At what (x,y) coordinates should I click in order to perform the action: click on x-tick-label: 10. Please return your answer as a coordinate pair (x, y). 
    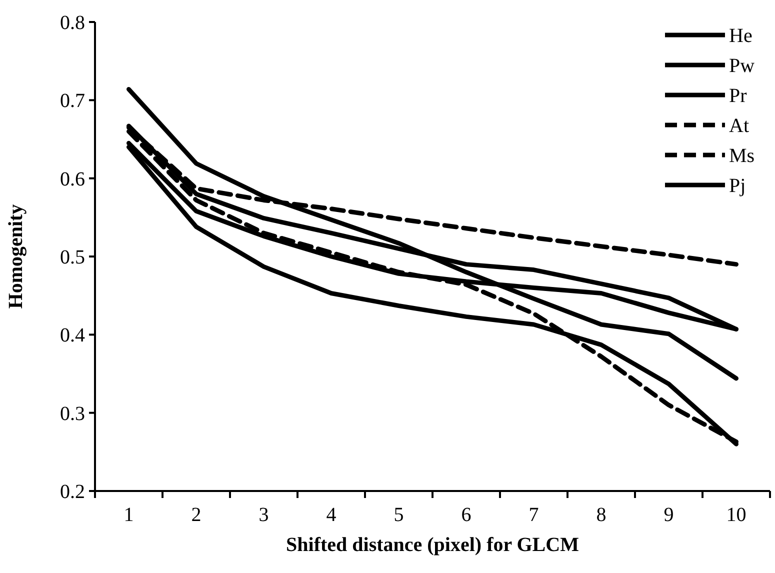
    Looking at the image, I should click on (736, 515).